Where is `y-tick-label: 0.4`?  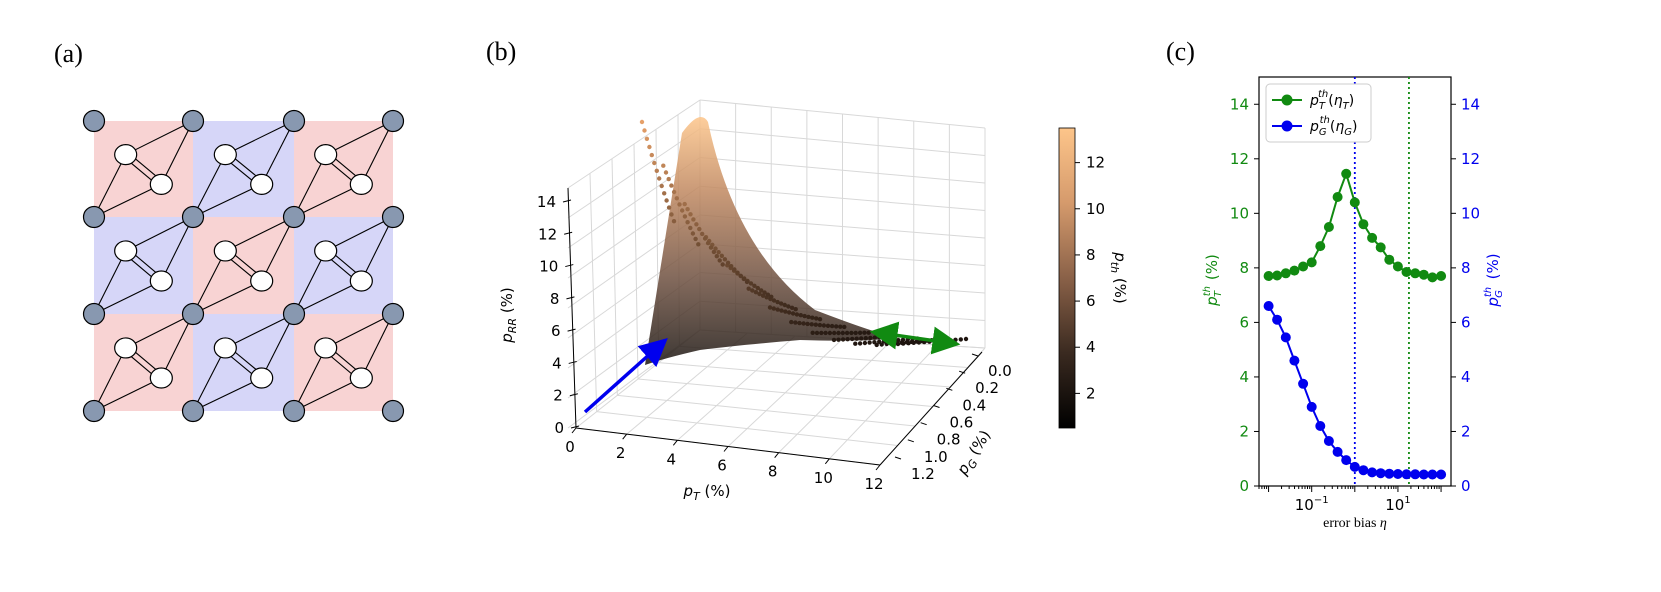
y-tick-label: 0.4 is located at coordinates (974, 405).